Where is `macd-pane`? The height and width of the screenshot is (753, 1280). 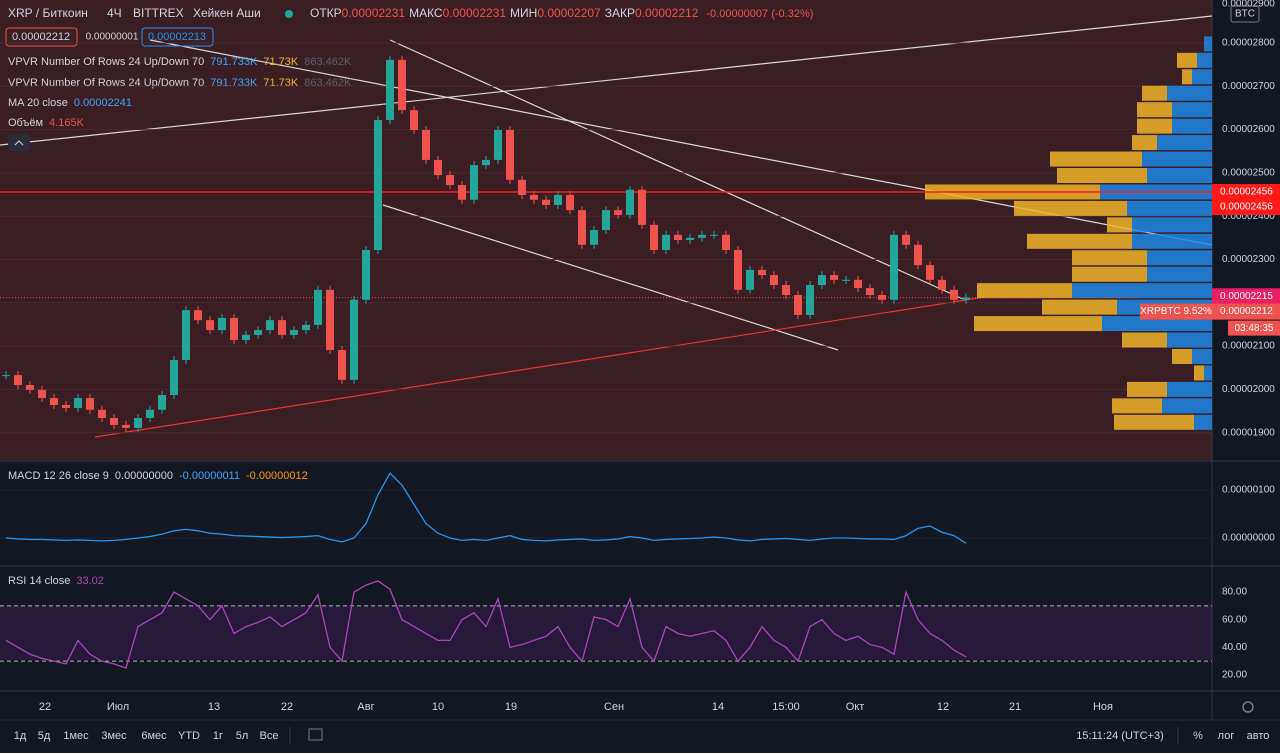
macd-pane is located at coordinates (606, 513).